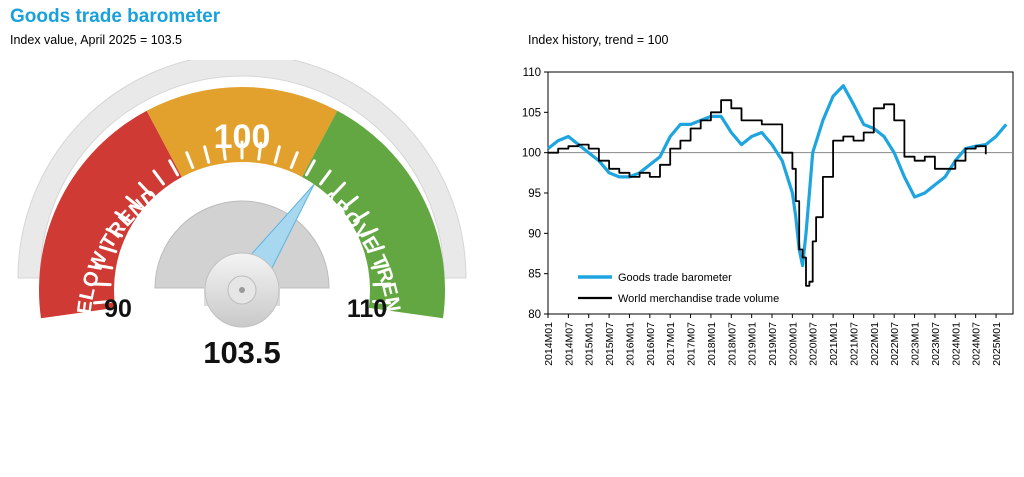 This screenshot has height=477, width=1024. I want to click on y-tick-label: 90, so click(534, 234).